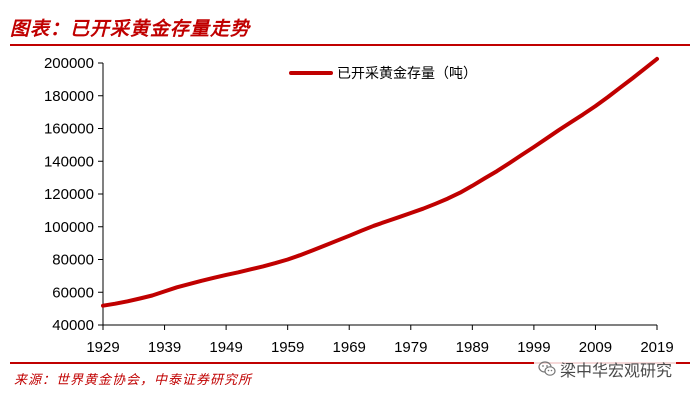 Image resolution: width=698 pixels, height=400 pixels. What do you see at coordinates (350, 45) in the screenshot?
I see `top-divider` at bounding box center [350, 45].